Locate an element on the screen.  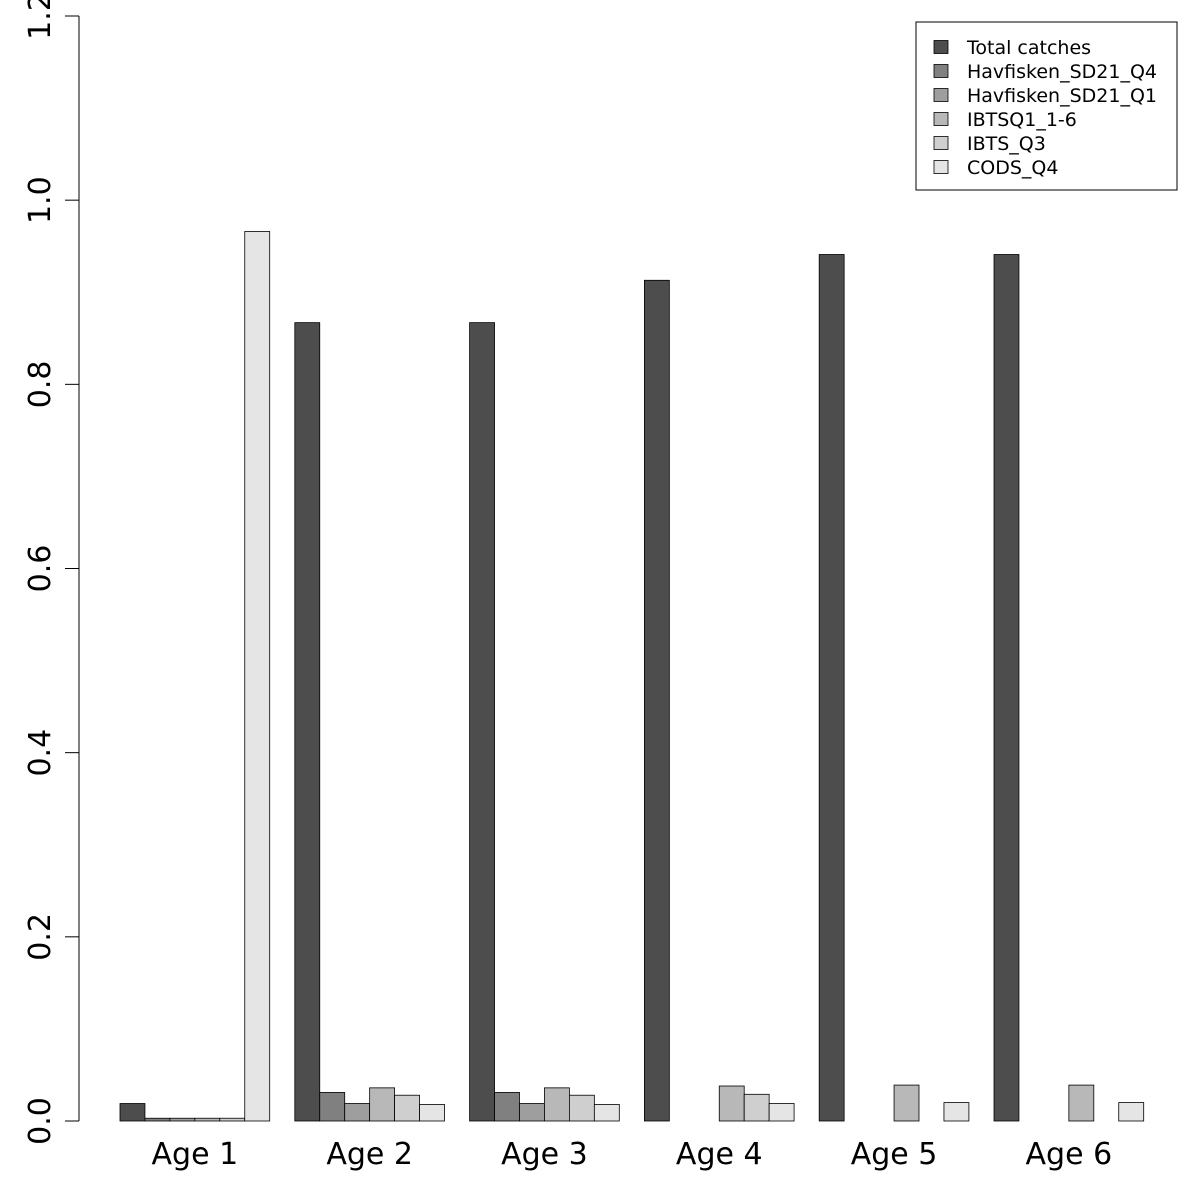
y-tick-label: 1.0 is located at coordinates (40, 200).